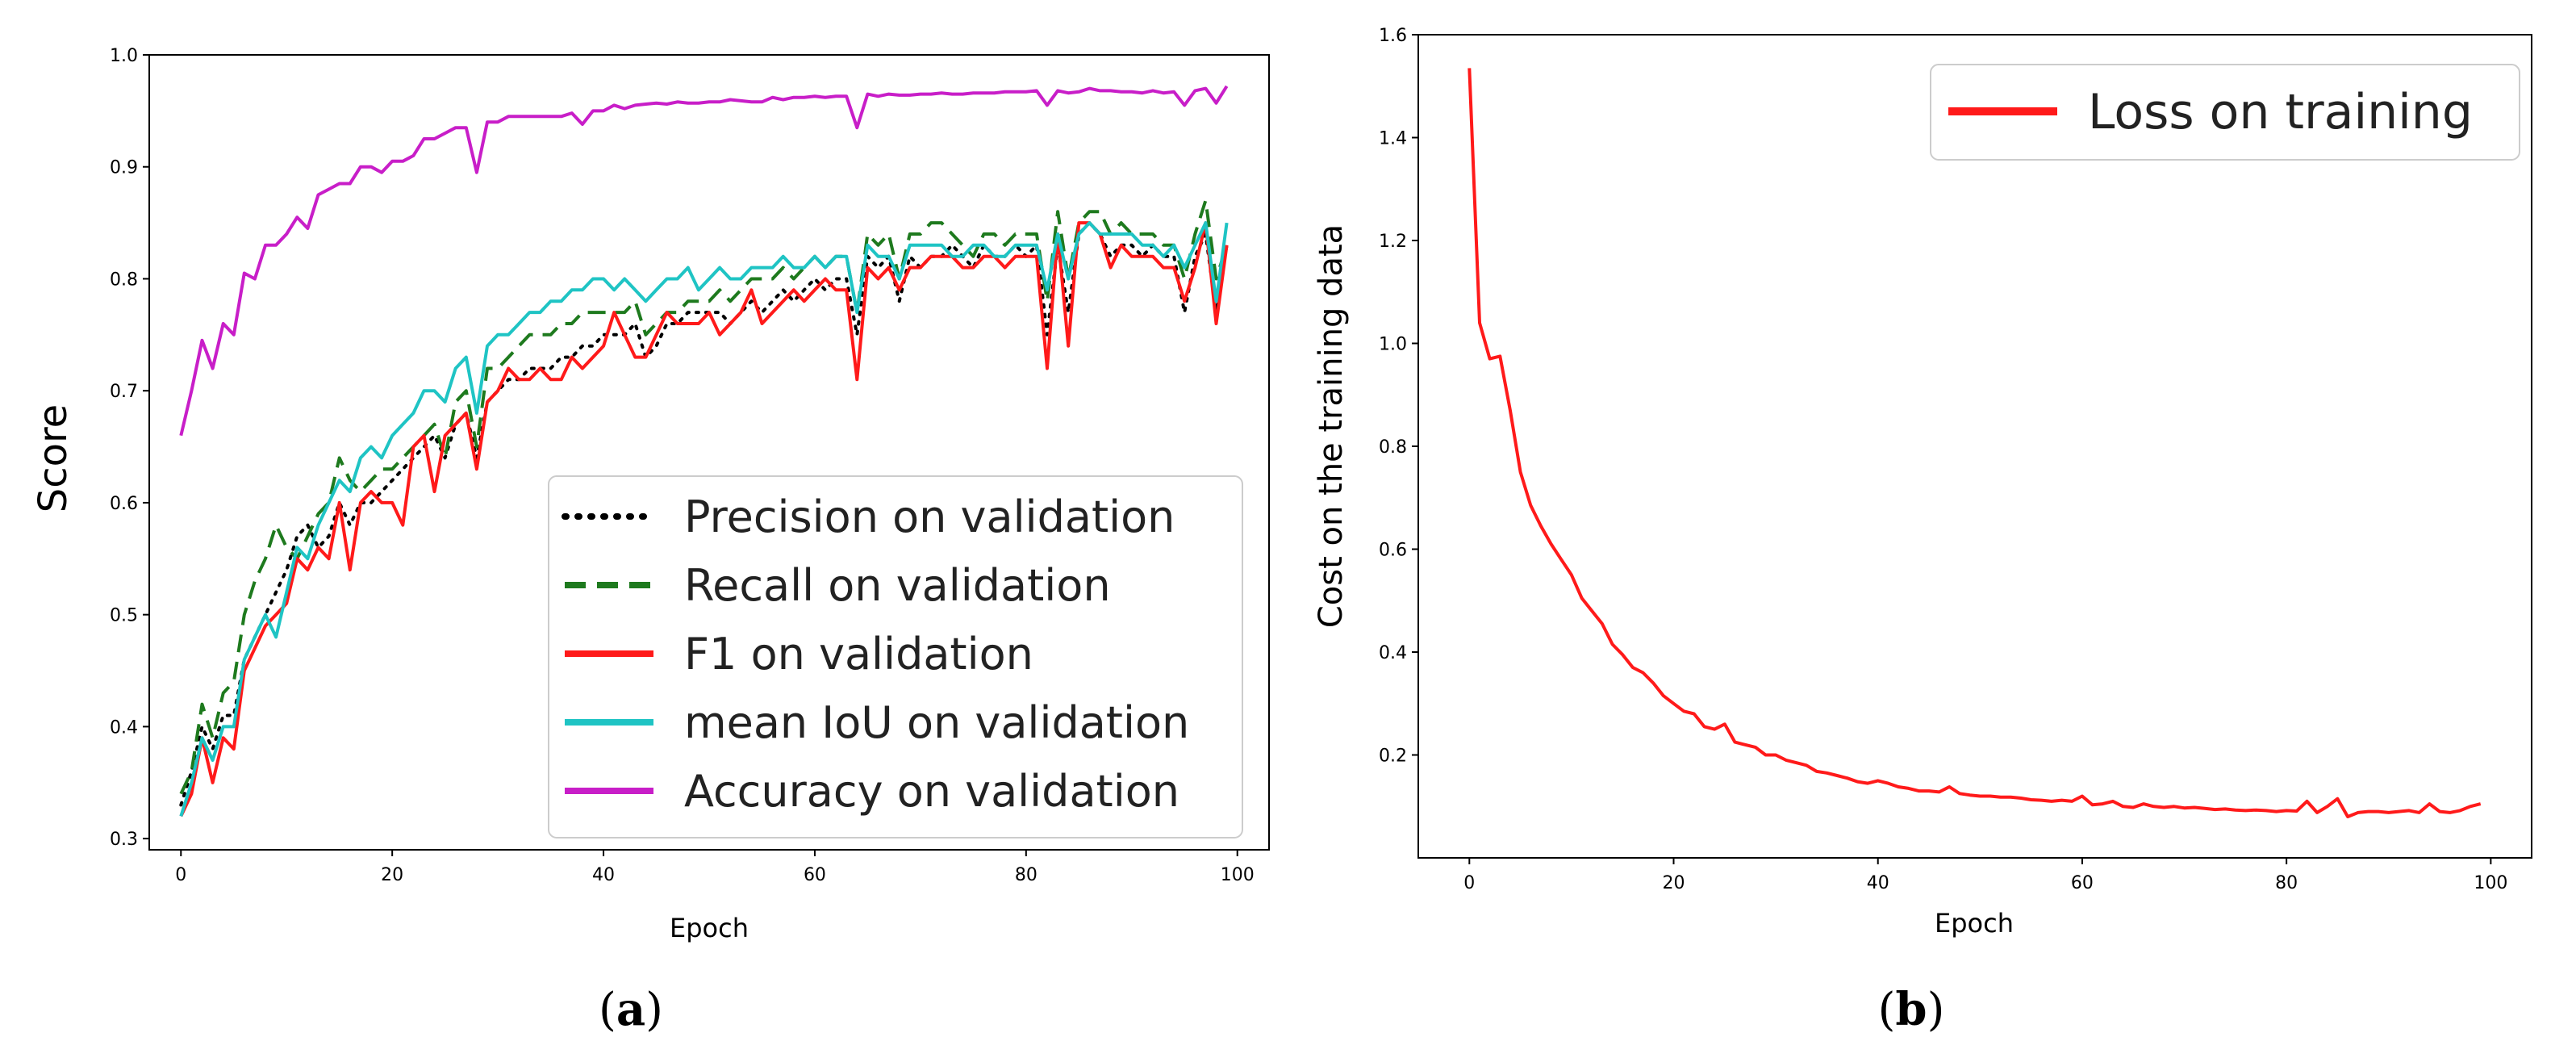  Describe the element at coordinates (124, 168) in the screenshot. I see `y-tick-label: 0.9` at that location.